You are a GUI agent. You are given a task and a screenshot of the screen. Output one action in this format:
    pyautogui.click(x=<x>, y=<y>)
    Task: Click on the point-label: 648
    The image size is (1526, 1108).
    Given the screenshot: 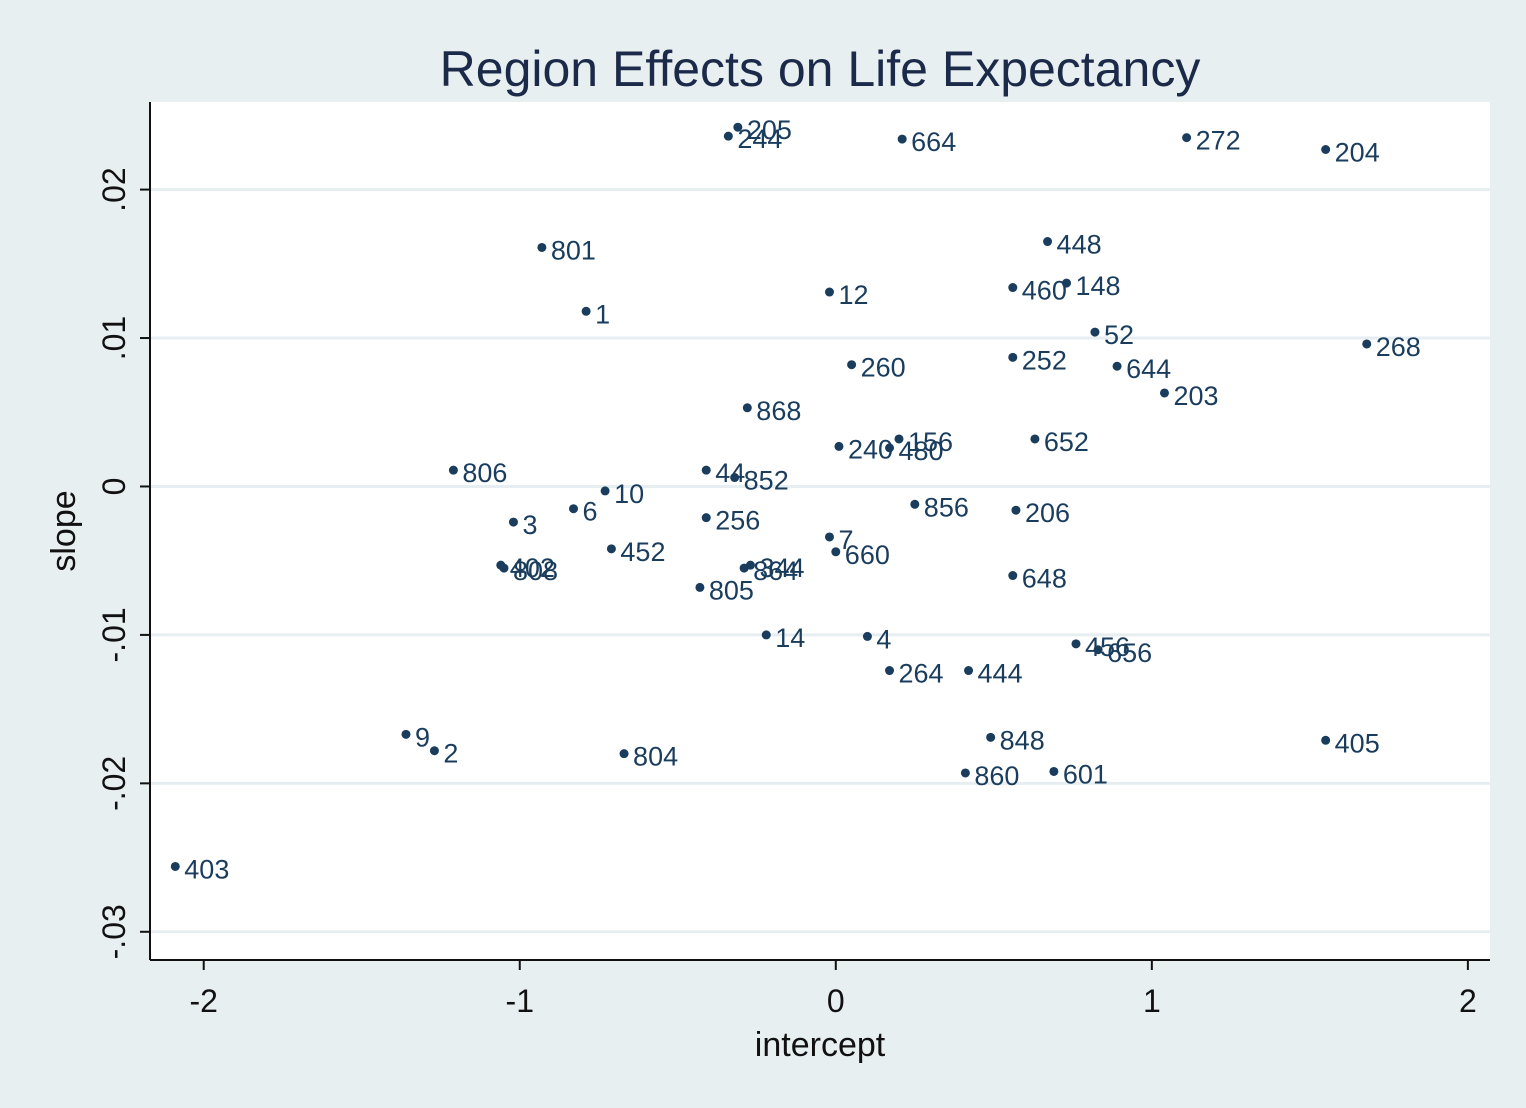 What is the action you would take?
    pyautogui.click(x=1044, y=579)
    